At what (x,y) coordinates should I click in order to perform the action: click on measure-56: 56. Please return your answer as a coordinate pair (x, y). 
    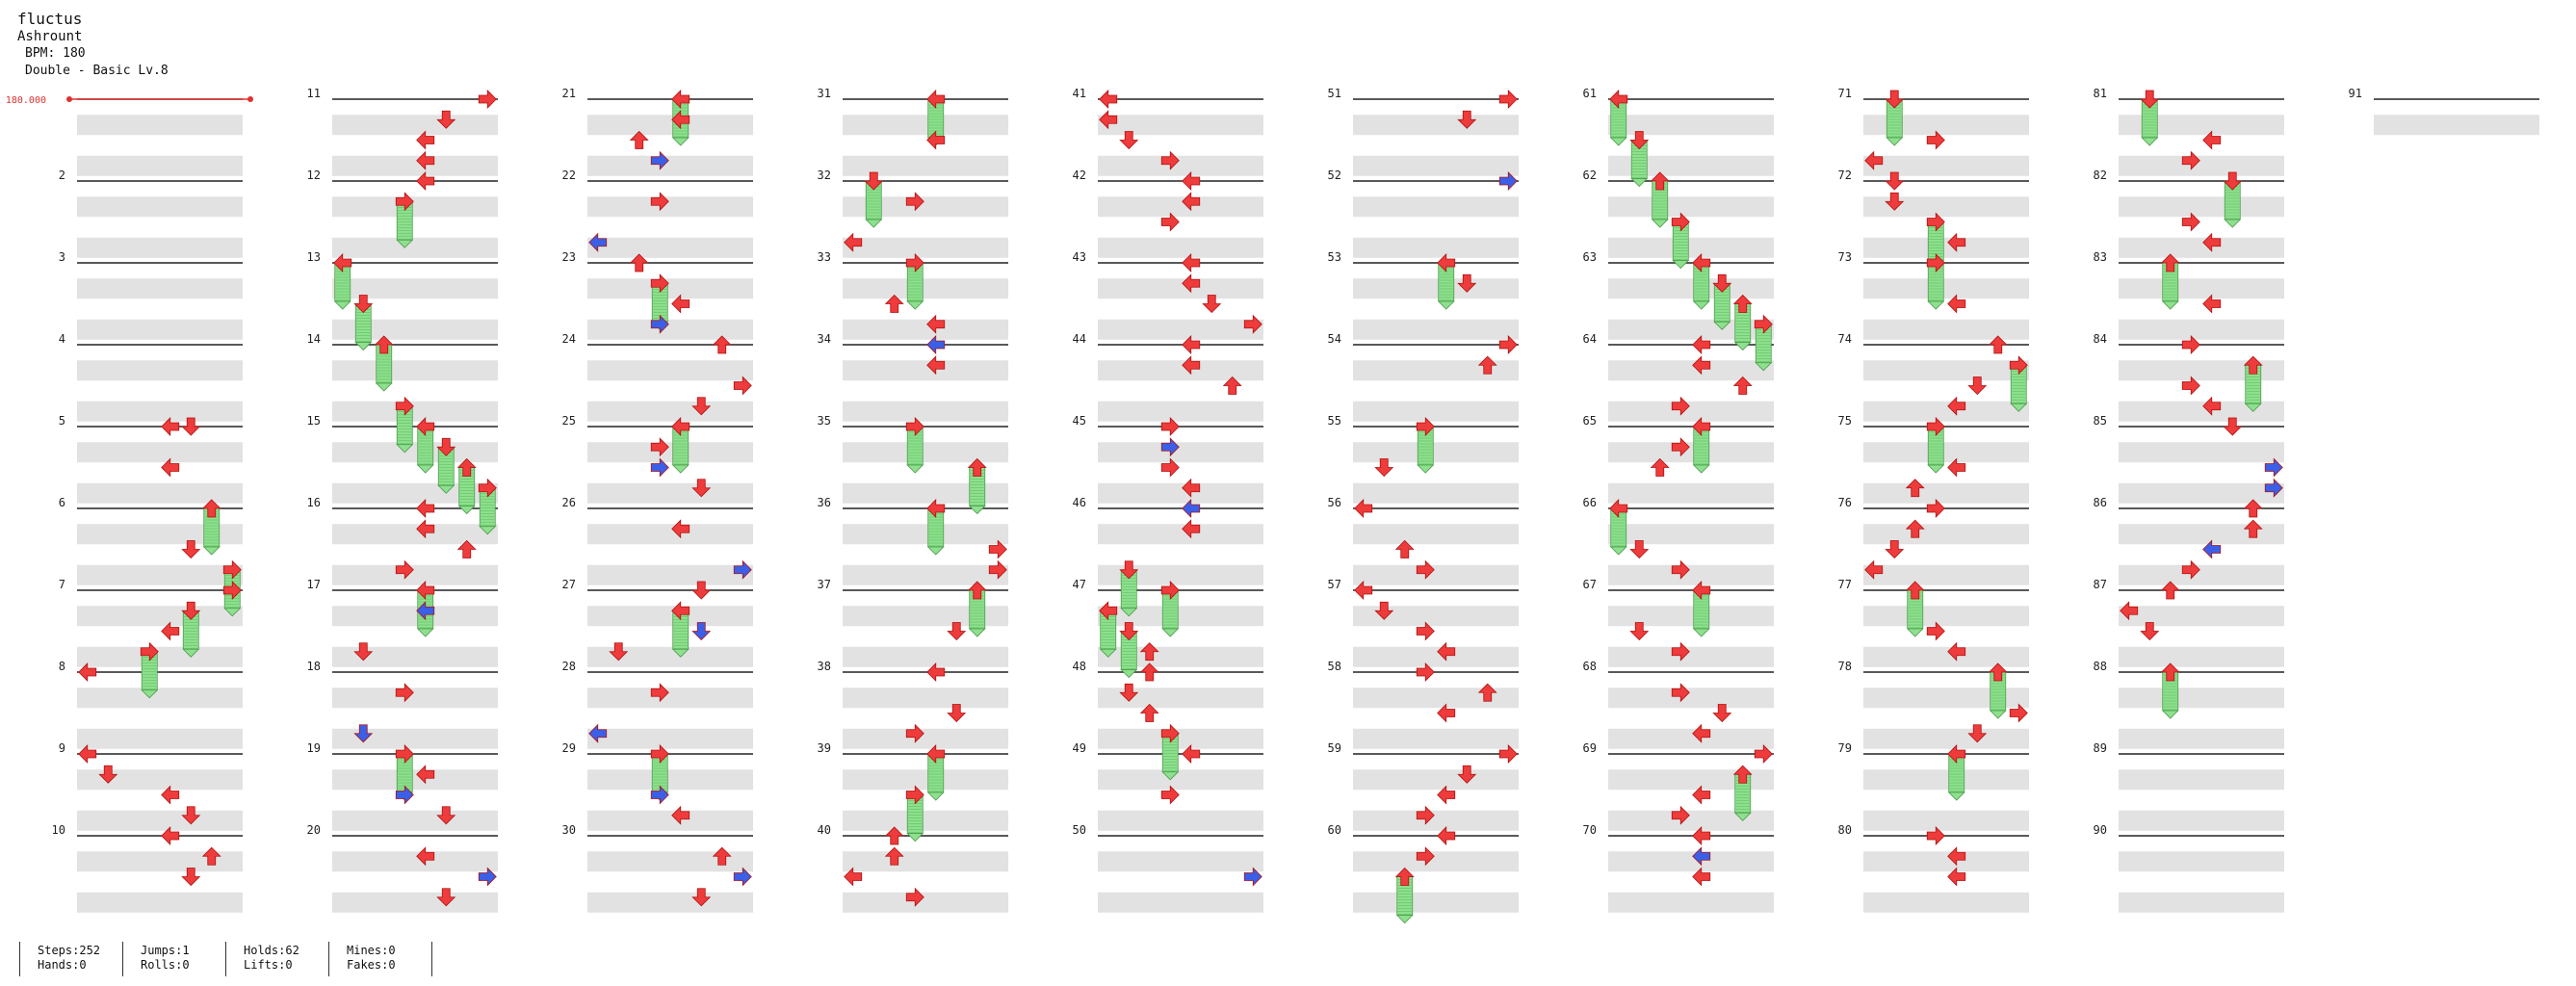
    Looking at the image, I should click on (1423, 540).